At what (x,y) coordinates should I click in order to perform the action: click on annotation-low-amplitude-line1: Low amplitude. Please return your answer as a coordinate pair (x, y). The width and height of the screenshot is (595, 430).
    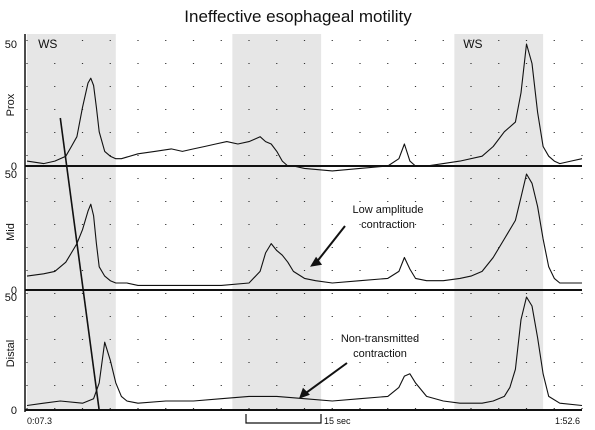
    Looking at the image, I should click on (388, 210).